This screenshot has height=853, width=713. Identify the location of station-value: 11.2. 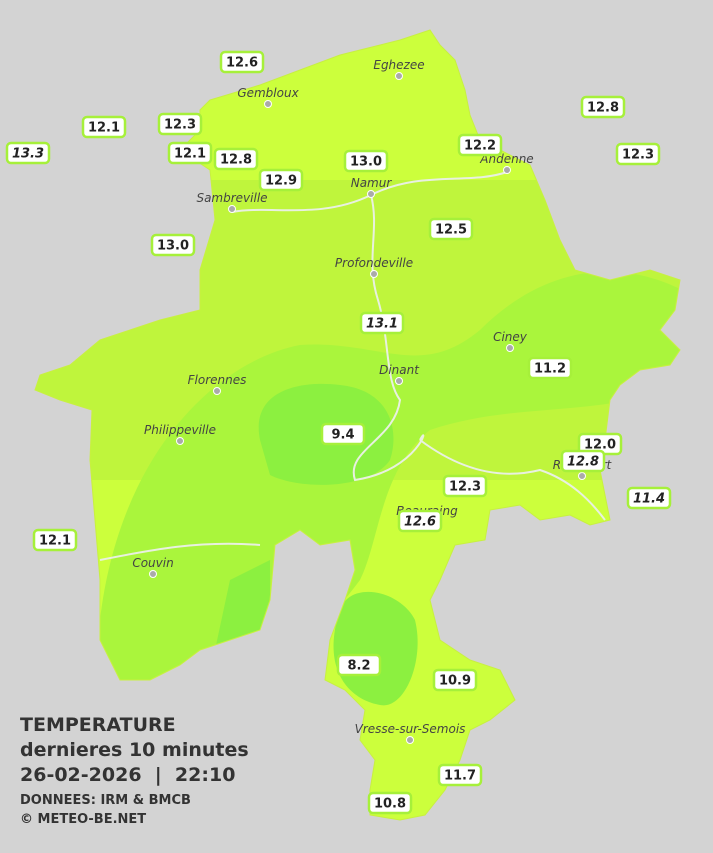
(550, 369).